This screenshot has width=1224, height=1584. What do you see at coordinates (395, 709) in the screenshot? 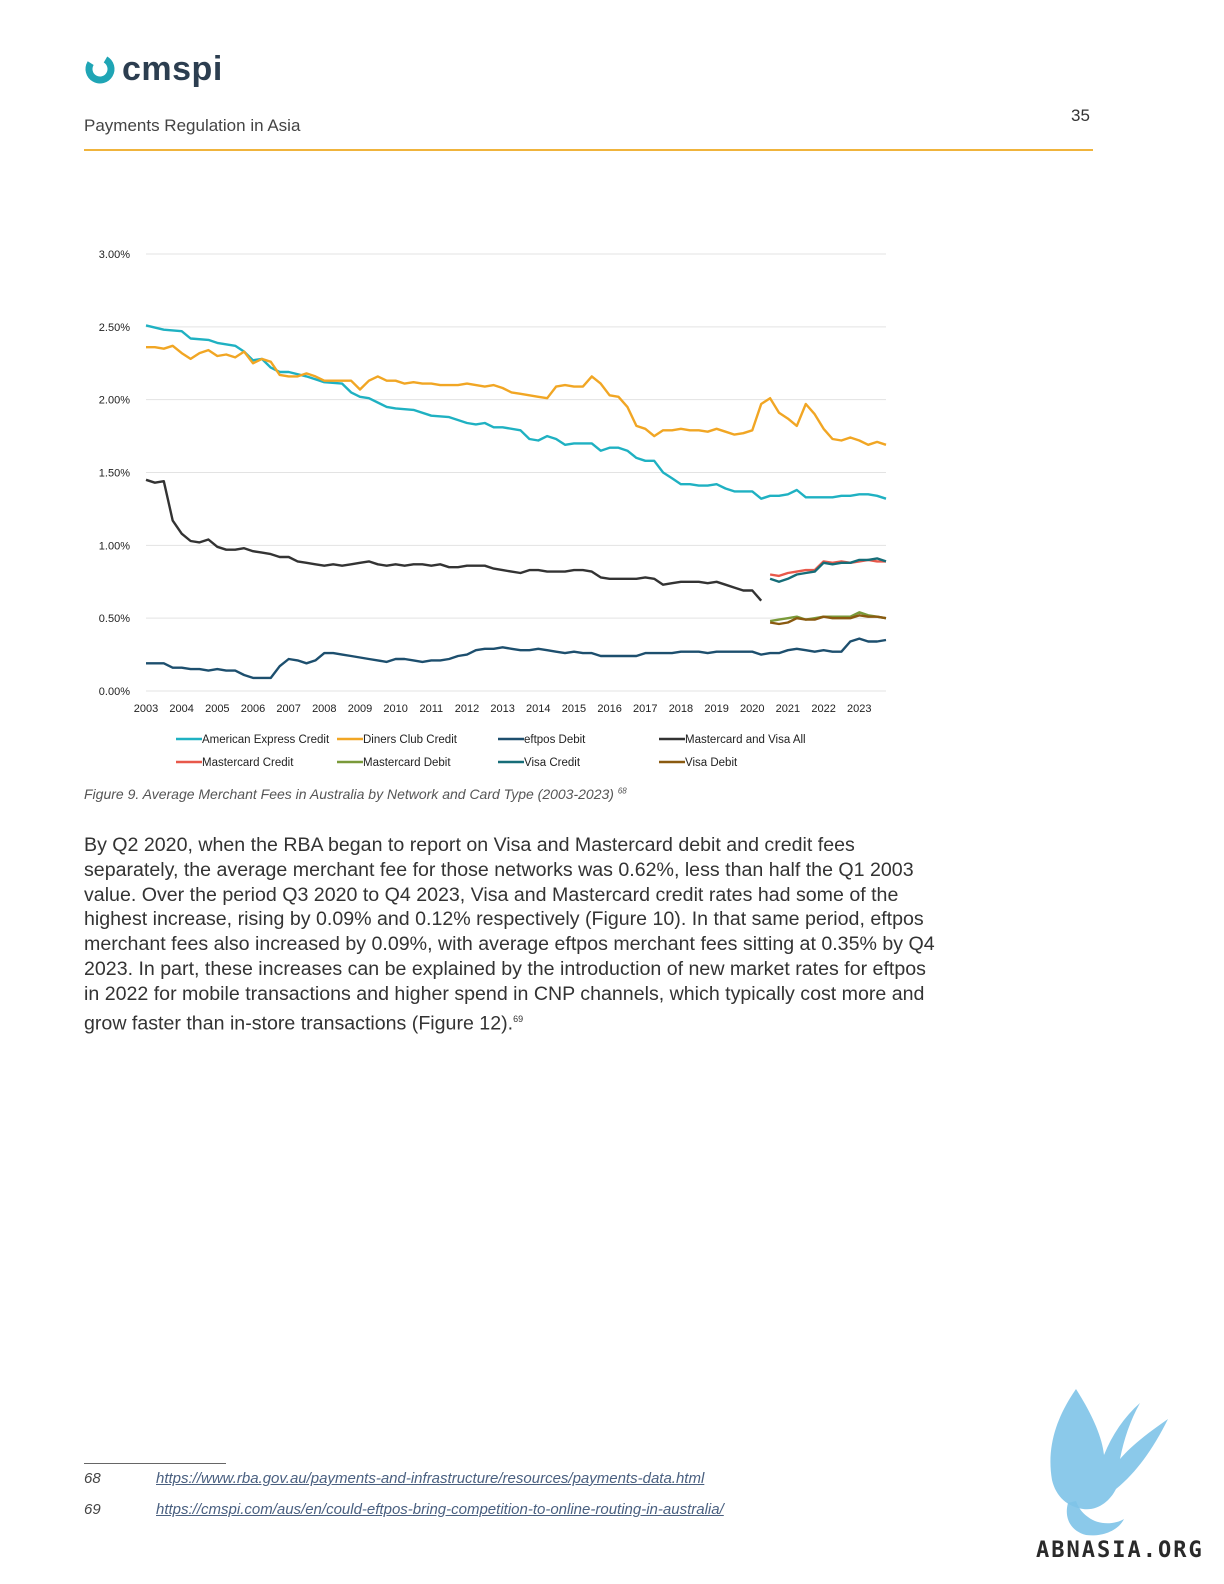
I see `x-tick-label: 2010` at bounding box center [395, 709].